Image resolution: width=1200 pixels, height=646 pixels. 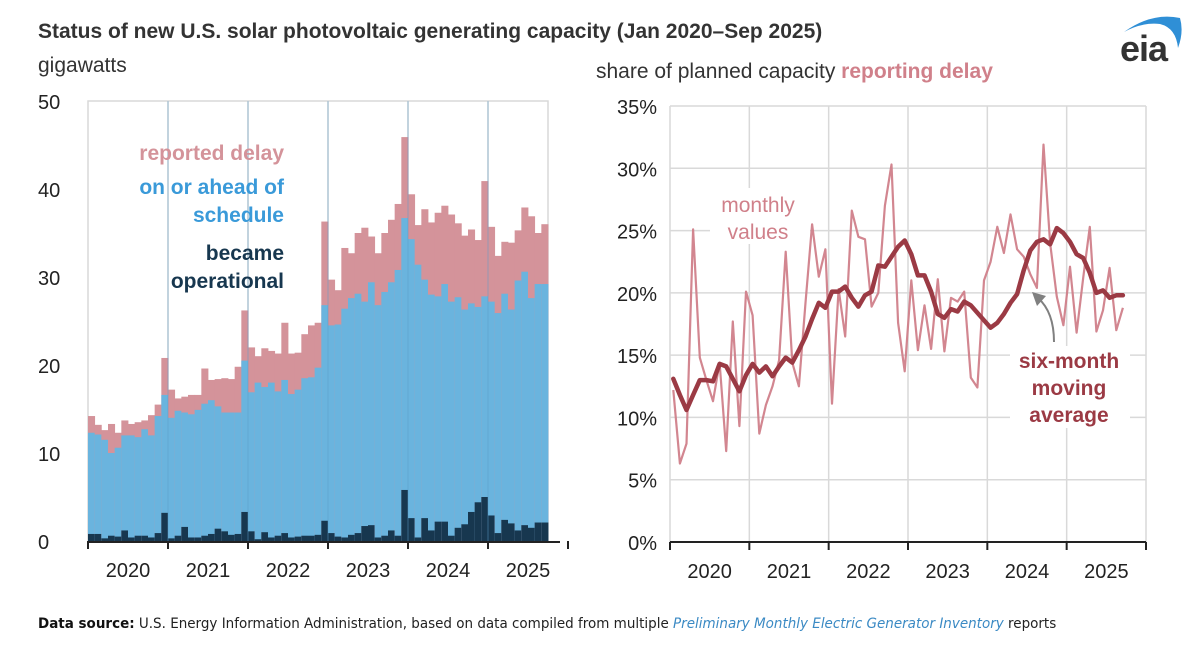 I want to click on right-unit-prefix: share of planned capacity, so click(x=719, y=71).